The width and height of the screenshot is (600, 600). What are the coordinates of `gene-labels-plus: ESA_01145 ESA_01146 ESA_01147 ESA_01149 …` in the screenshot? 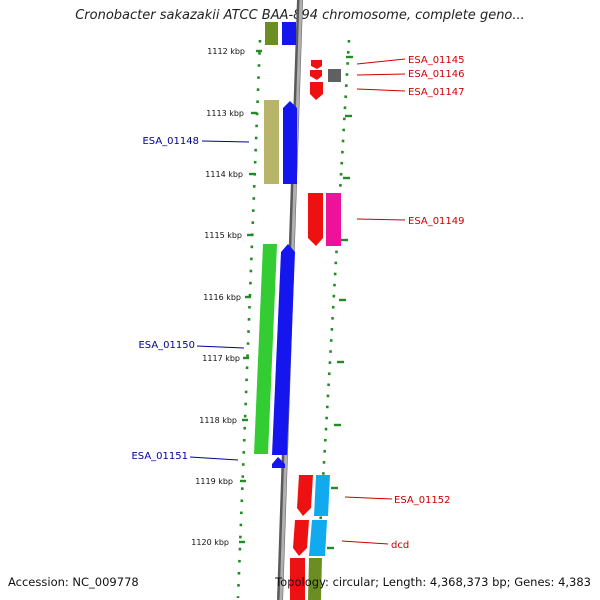 It's located at (428, 303).